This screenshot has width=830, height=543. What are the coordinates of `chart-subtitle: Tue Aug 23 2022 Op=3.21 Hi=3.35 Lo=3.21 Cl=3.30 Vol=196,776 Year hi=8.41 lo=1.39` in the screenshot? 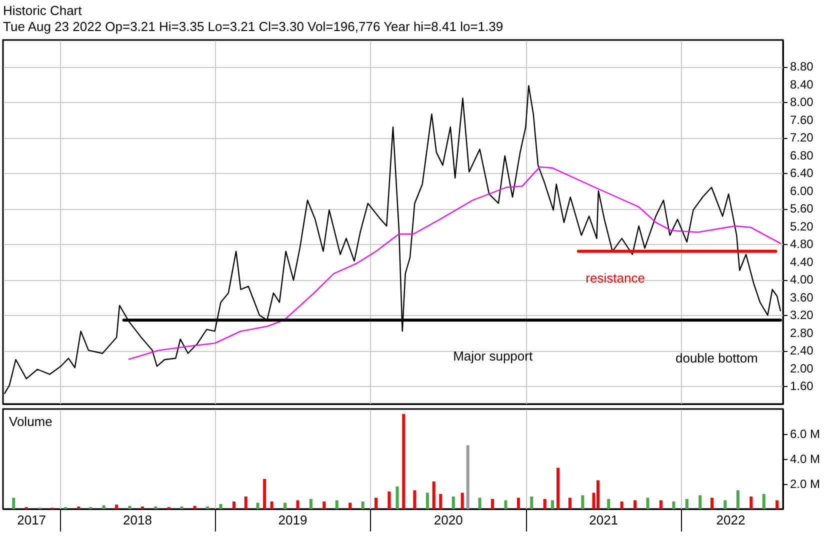 It's located at (253, 26).